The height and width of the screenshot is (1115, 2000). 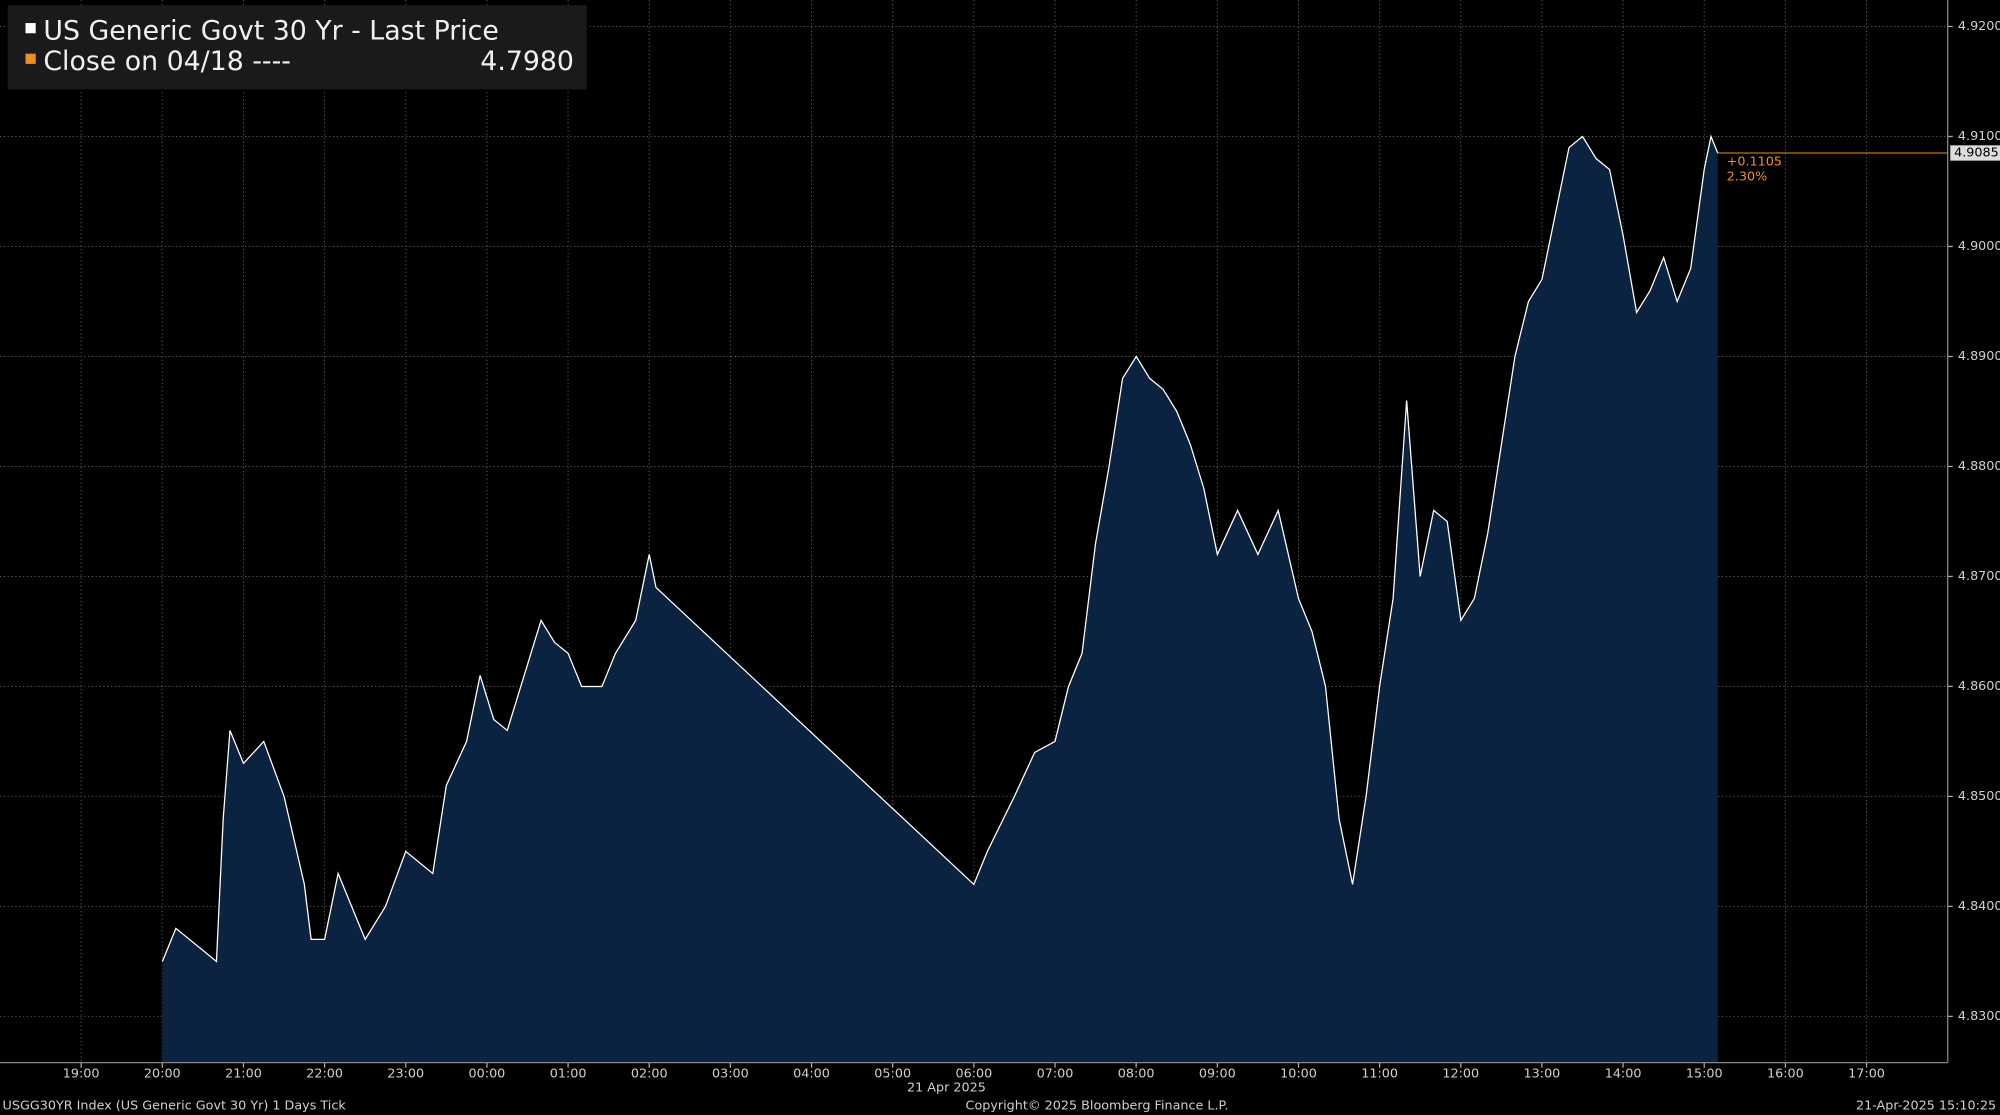 I want to click on x-tick-label: 05:00, so click(x=892, y=1074).